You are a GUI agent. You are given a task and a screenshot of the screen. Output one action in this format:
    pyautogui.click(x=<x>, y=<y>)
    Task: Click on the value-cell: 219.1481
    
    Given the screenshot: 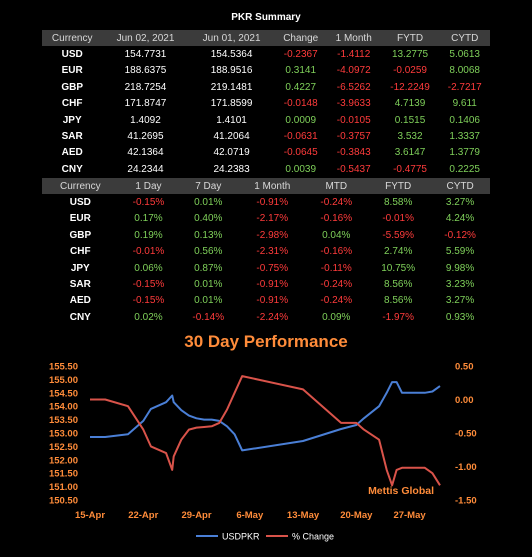 What is the action you would take?
    pyautogui.click(x=231, y=87)
    